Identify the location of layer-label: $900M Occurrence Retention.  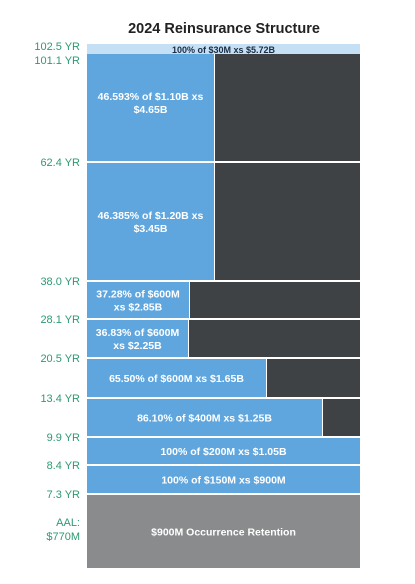
(223, 533).